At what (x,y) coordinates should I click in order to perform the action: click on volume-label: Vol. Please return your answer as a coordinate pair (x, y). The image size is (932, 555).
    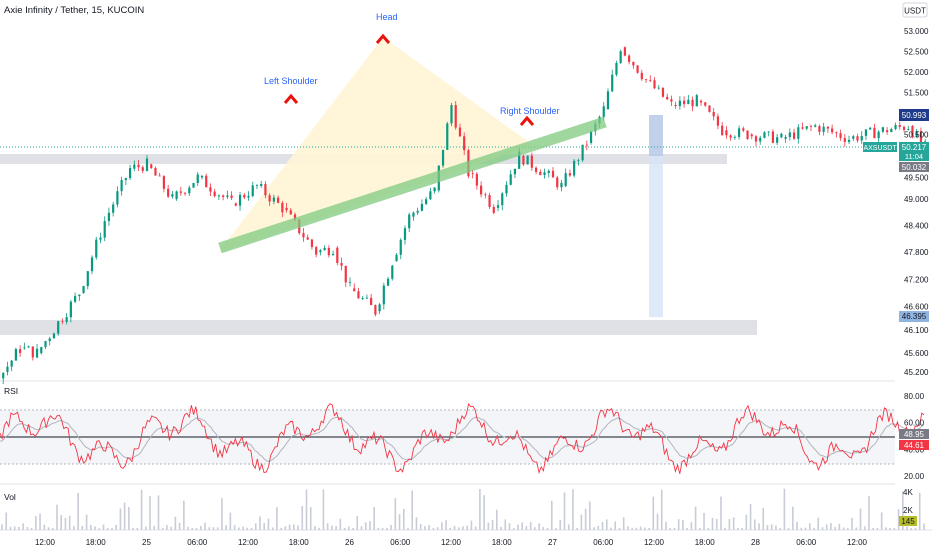
    Looking at the image, I should click on (10, 497).